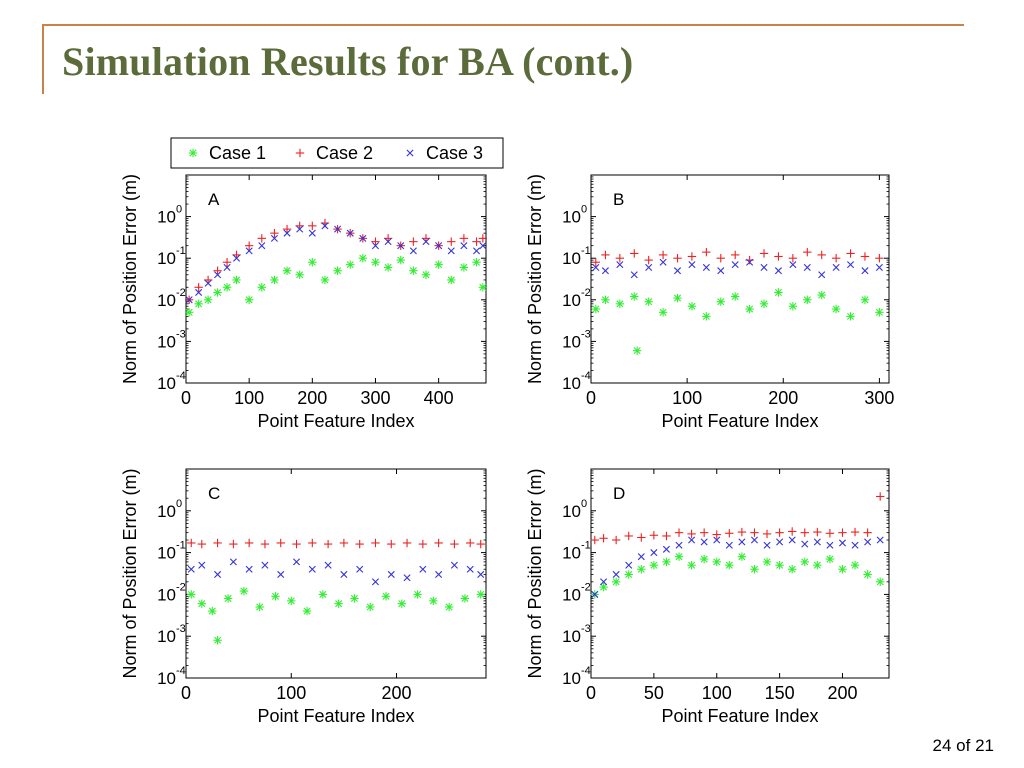 This screenshot has width=1024, height=768. Describe the element at coordinates (43, 59) in the screenshot. I see `title-frame-left-rule` at that location.